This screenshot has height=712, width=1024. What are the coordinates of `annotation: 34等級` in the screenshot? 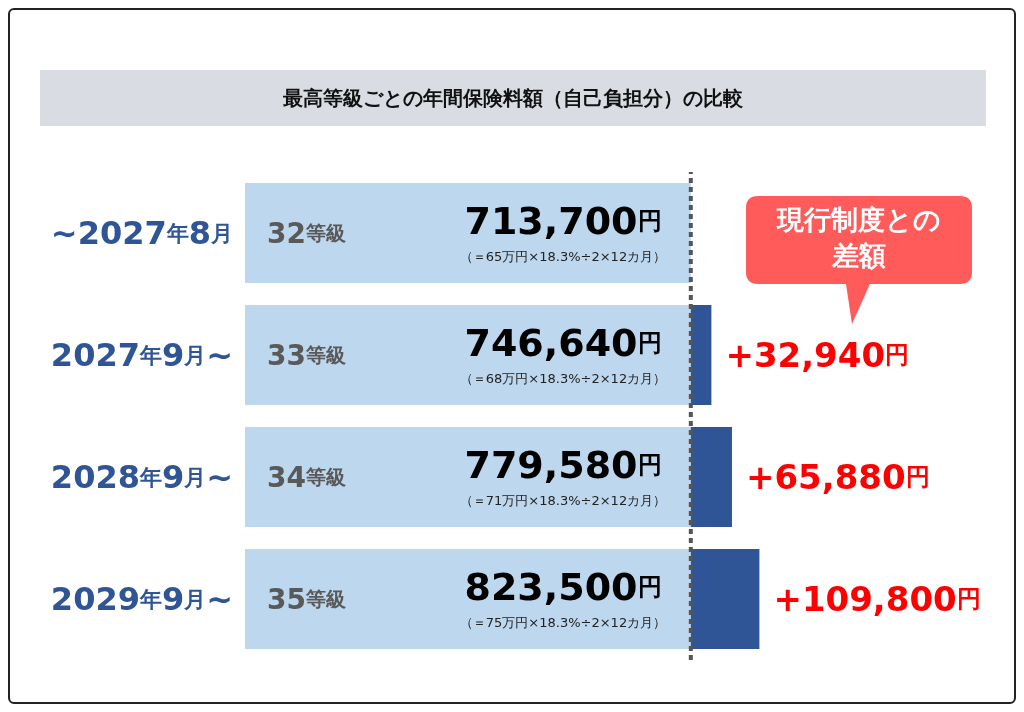 It's located at (306, 477).